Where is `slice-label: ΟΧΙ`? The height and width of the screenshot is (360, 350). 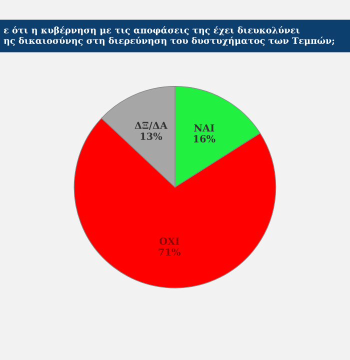
slice-label: ΟΧΙ is located at coordinates (169, 241).